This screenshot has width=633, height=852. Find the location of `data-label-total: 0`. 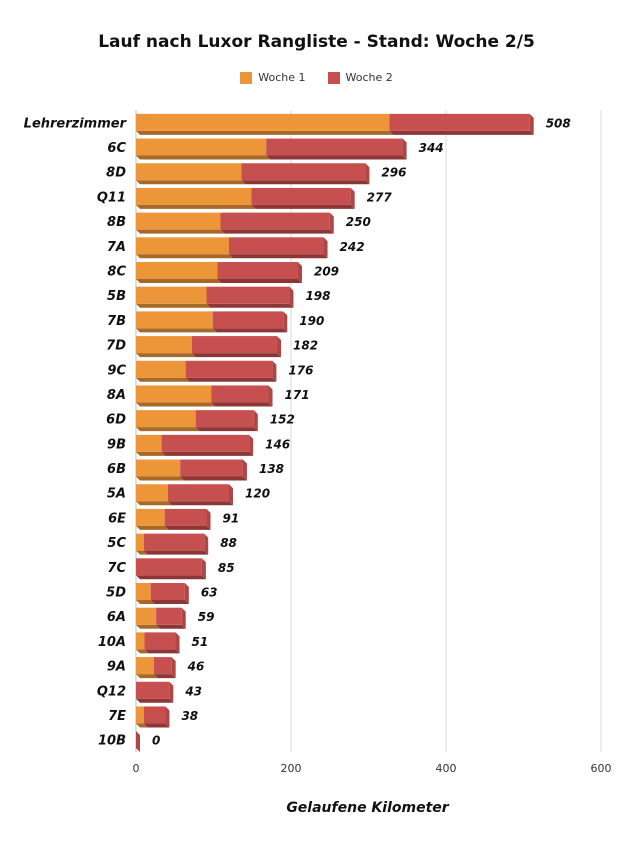

data-label-total: 0 is located at coordinates (156, 741).